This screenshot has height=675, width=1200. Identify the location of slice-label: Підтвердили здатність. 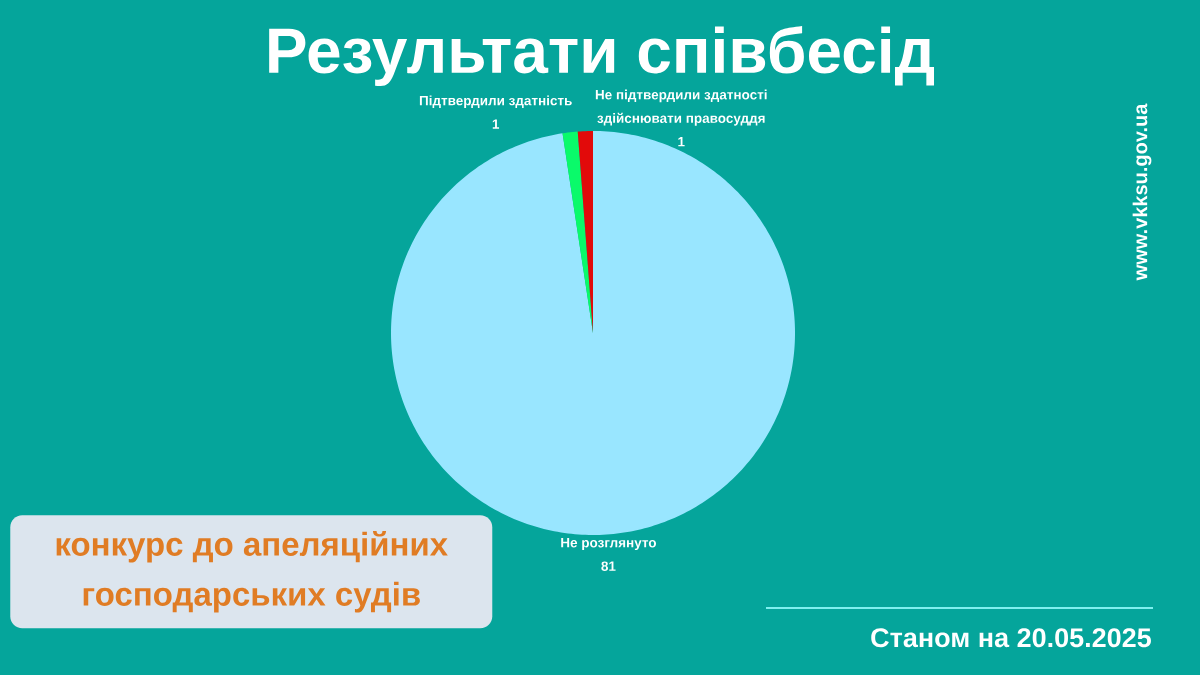
(495, 102).